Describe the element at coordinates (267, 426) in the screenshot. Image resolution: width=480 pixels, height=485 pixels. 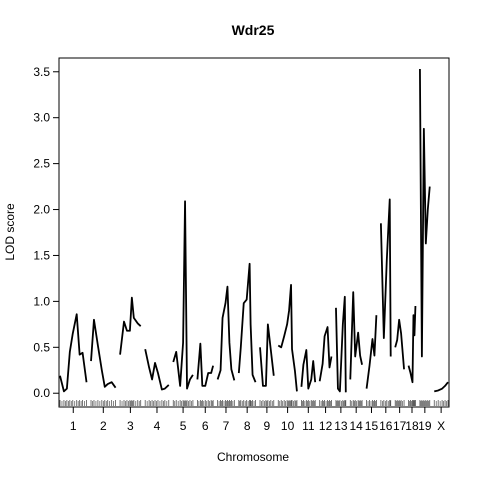
I see `x-tick-label: 9` at that location.